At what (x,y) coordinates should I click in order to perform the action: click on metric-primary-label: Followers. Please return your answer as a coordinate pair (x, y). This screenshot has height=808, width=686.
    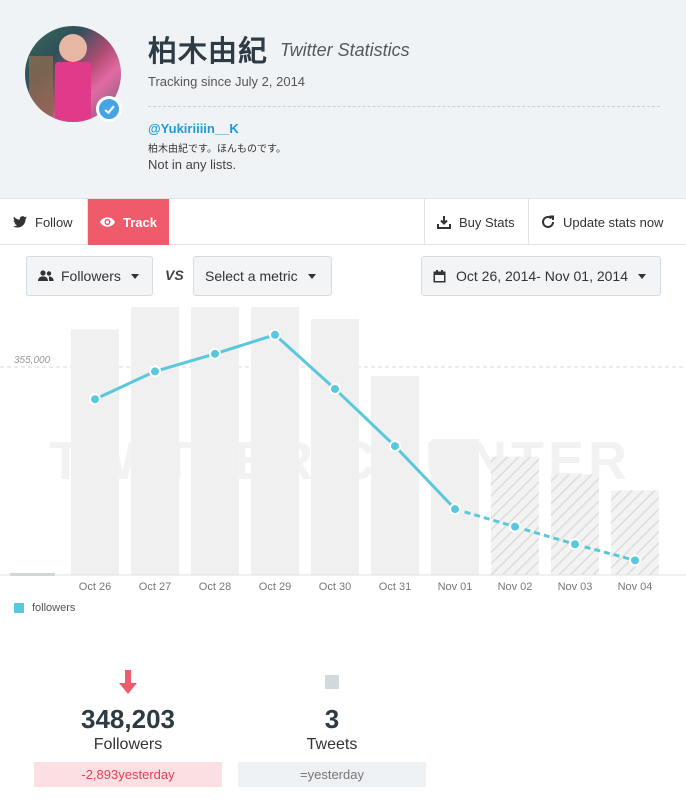
    Looking at the image, I should click on (91, 276).